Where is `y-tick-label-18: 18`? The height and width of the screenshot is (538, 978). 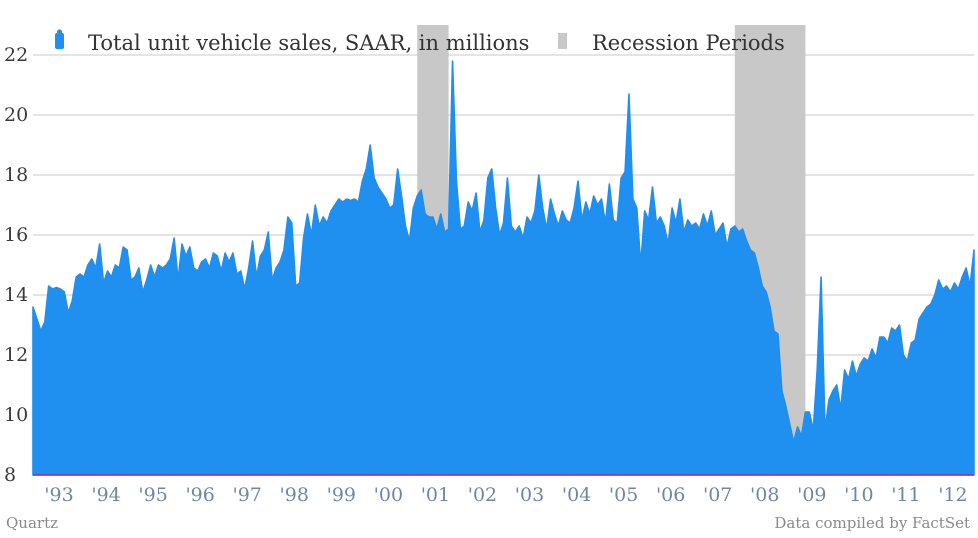
y-tick-label-18: 18 is located at coordinates (16, 175).